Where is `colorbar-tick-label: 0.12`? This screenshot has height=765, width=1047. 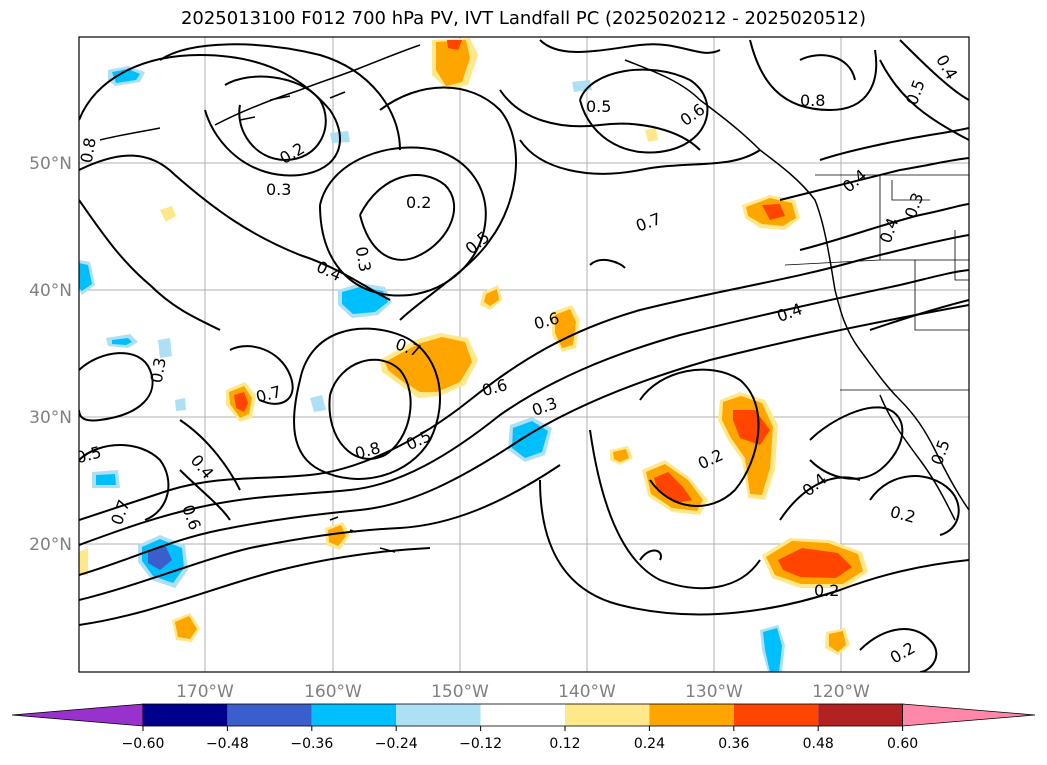
colorbar-tick-label: 0.12 is located at coordinates (564, 744).